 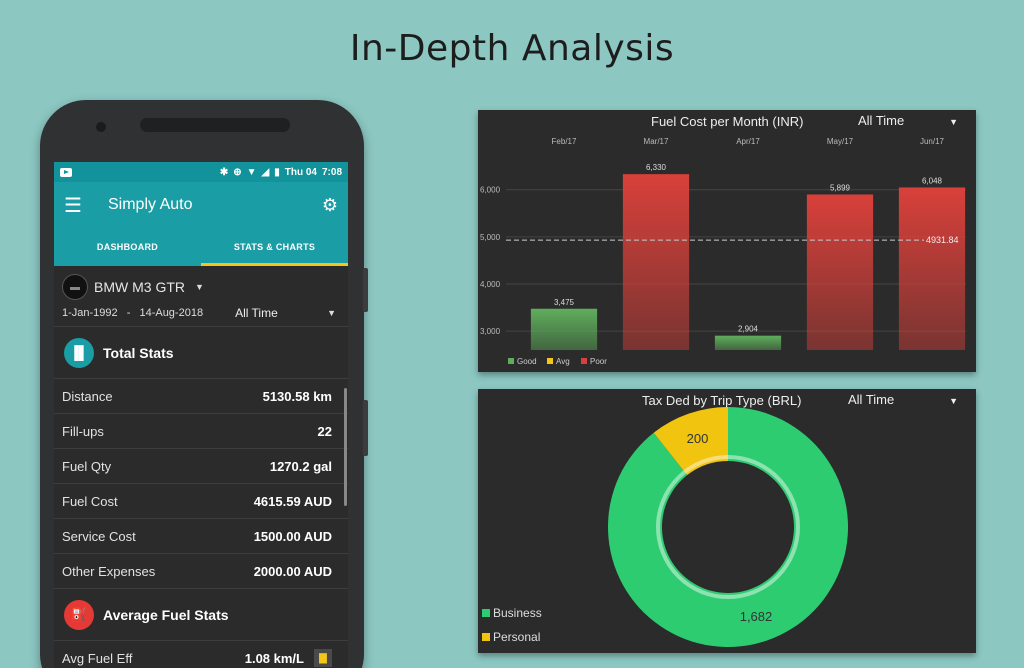 What do you see at coordinates (201, 205) in the screenshot?
I see `app-bar: ☰ Simply Auto ⚙` at bounding box center [201, 205].